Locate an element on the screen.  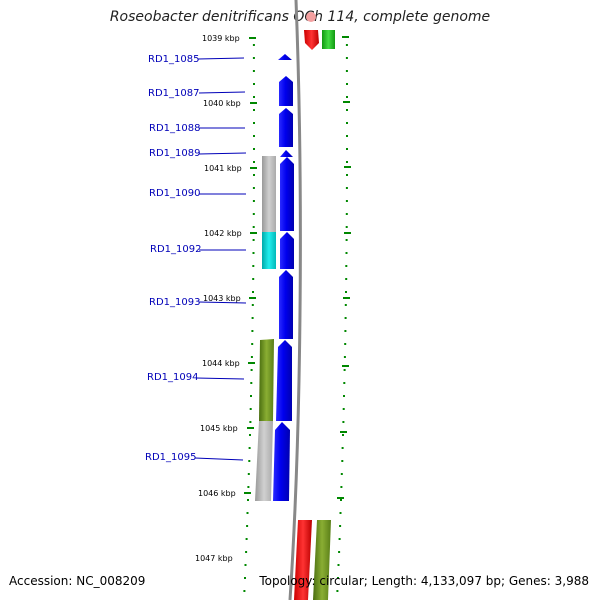
gene-label-rd1-1090: RD1_1090 is located at coordinates (174, 193).